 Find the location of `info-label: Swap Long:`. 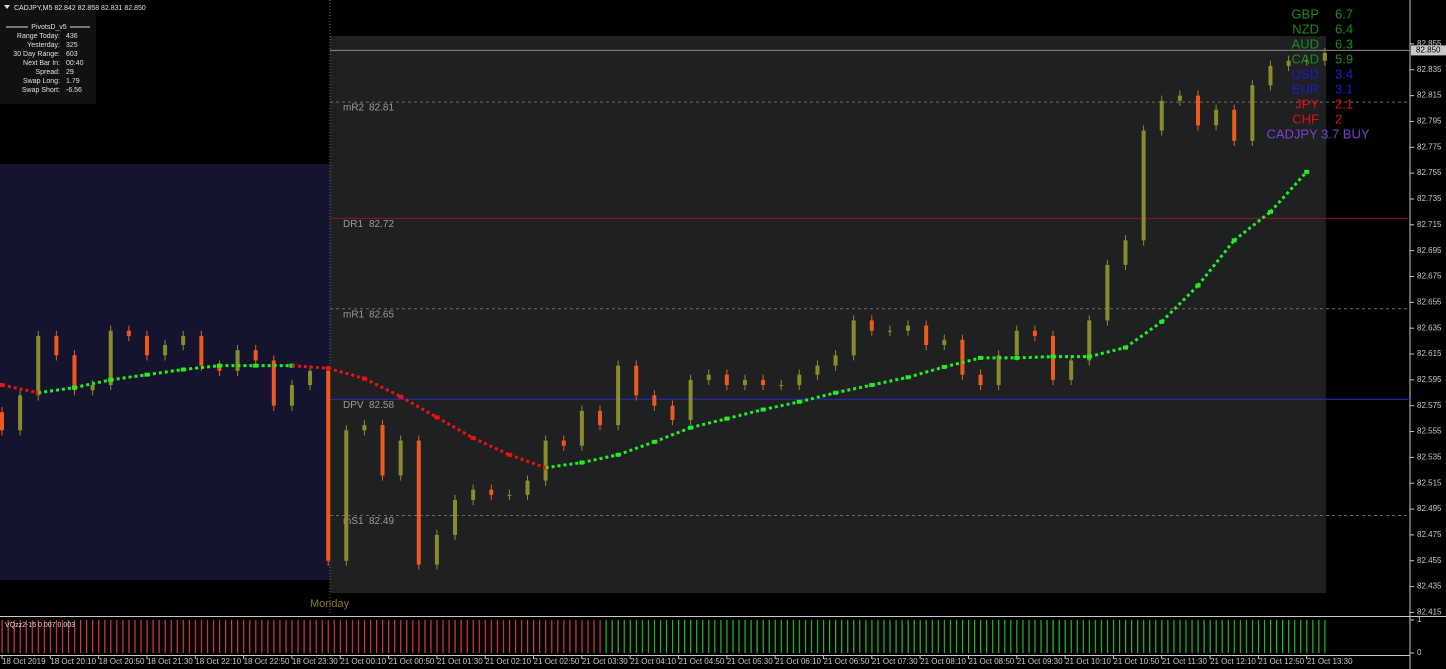

info-label: Swap Long: is located at coordinates (41, 81).